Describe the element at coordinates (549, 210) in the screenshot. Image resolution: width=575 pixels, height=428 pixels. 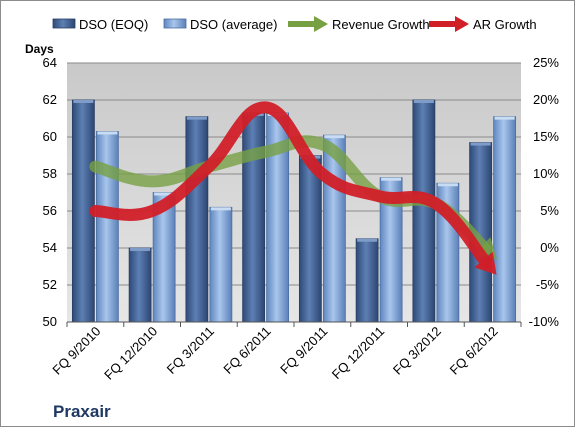
I see `y2-tick-label: 5%` at that location.